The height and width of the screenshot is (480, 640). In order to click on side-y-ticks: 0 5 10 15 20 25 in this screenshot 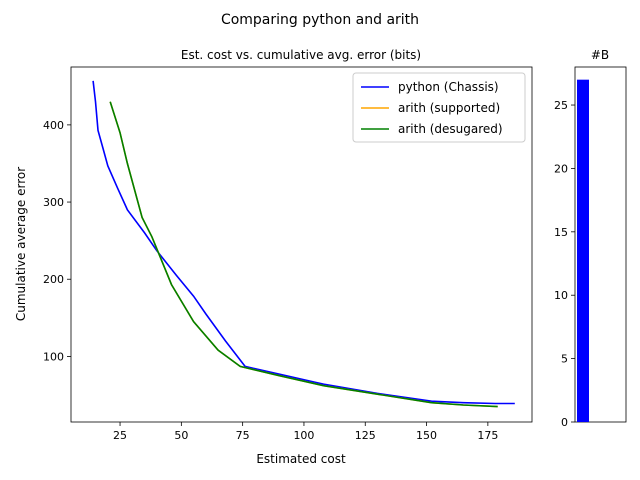, I will do `click(564, 264)`.